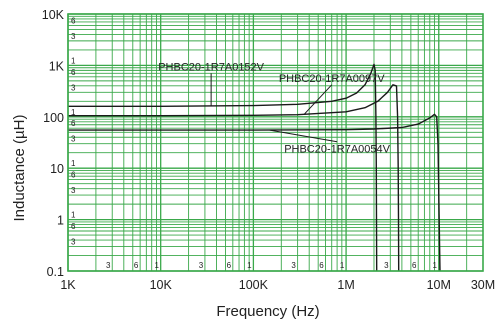 The image size is (497, 322). I want to click on y-tick-label: 1K, so click(57, 66).